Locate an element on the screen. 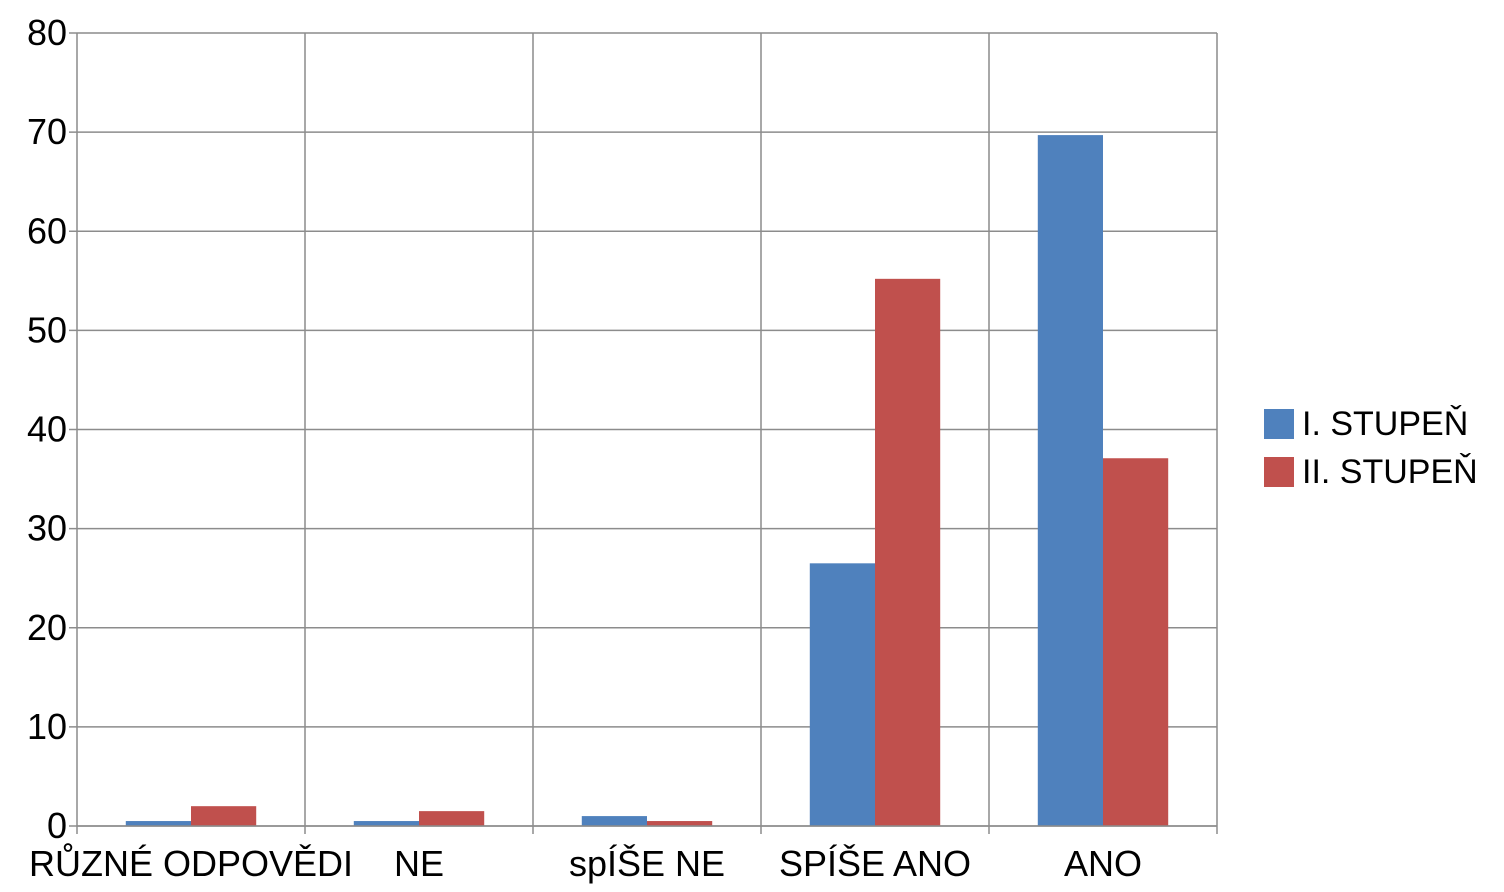 The height and width of the screenshot is (892, 1504). x-tick-label: SPÍŠE ANO is located at coordinates (875, 863).